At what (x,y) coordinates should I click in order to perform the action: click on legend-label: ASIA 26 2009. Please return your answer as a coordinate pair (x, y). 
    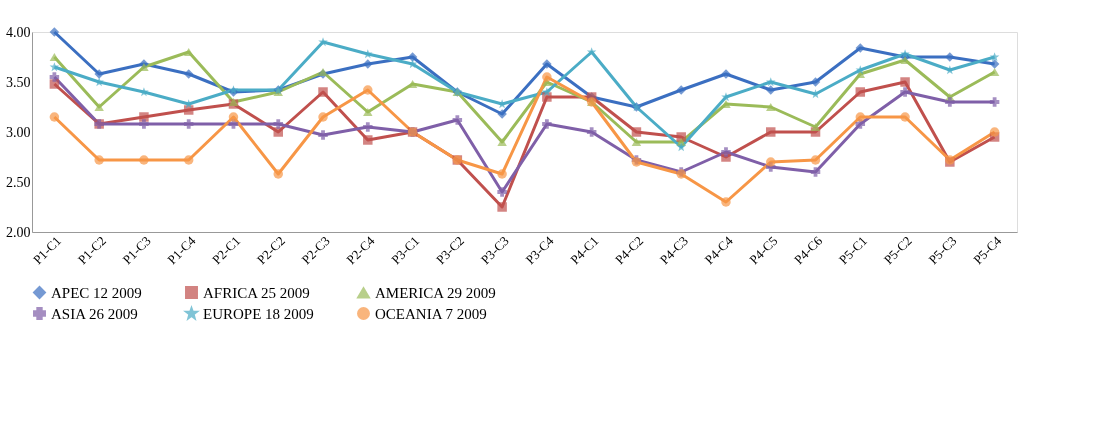
    Looking at the image, I should click on (94, 313).